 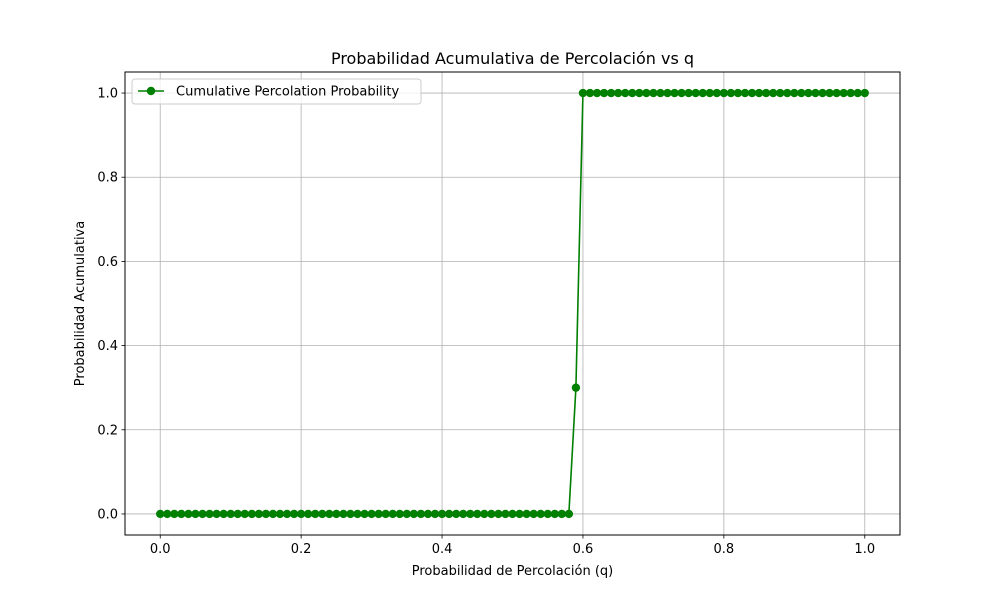 What do you see at coordinates (864, 549) in the screenshot?
I see `x-tick-label: 1.0` at bounding box center [864, 549].